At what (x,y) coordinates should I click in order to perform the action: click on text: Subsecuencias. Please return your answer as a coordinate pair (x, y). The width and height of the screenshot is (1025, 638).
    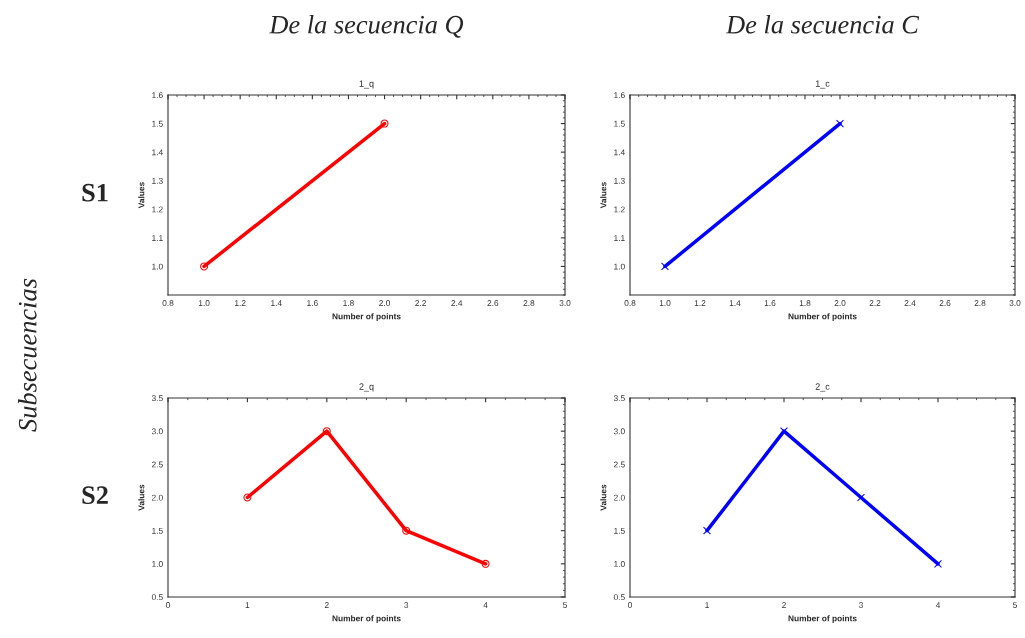
    Looking at the image, I should click on (27, 355).